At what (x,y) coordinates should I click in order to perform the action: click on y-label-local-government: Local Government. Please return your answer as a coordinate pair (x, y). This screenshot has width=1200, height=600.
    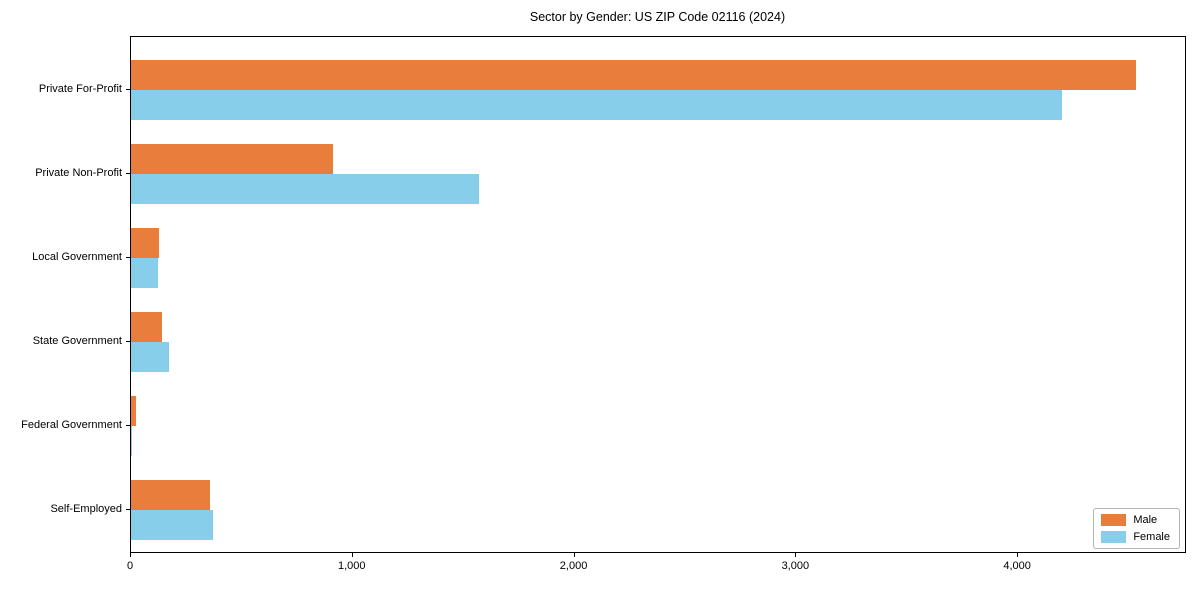
    Looking at the image, I should click on (77, 257).